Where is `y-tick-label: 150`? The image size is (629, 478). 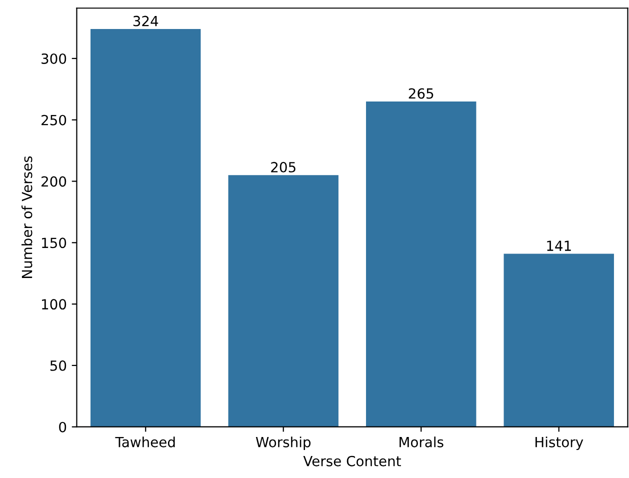
y-tick-label: 150 is located at coordinates (54, 243).